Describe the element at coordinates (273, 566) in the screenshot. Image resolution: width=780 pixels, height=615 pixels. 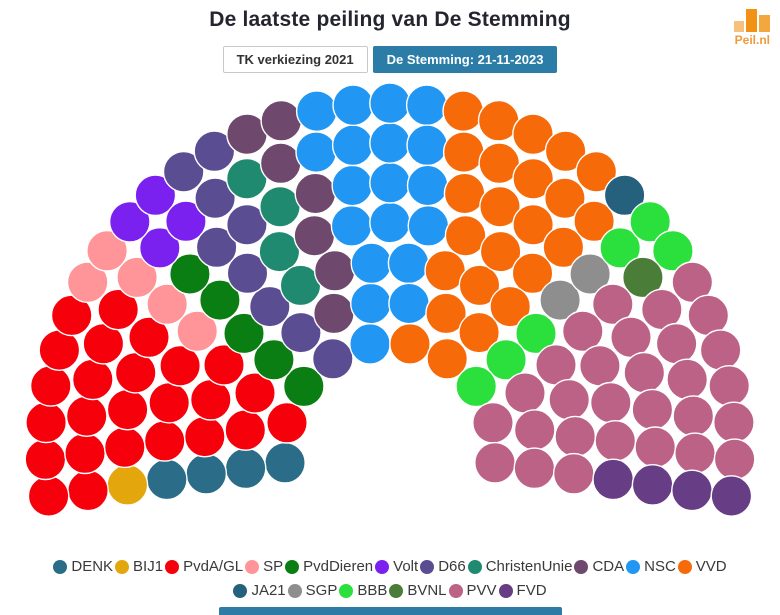
I see `legend-label: SP` at that location.